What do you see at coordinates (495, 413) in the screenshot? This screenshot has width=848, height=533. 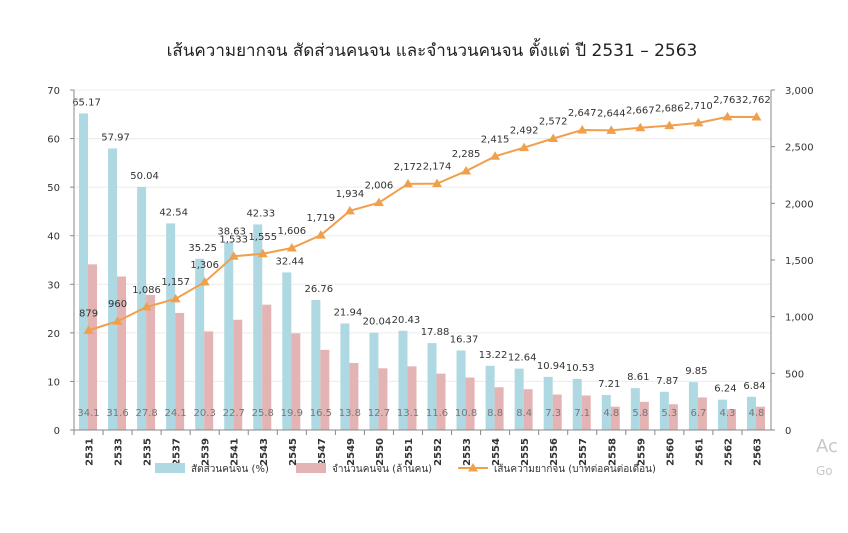 I see `poor-count-label: 8.8` at bounding box center [495, 413].